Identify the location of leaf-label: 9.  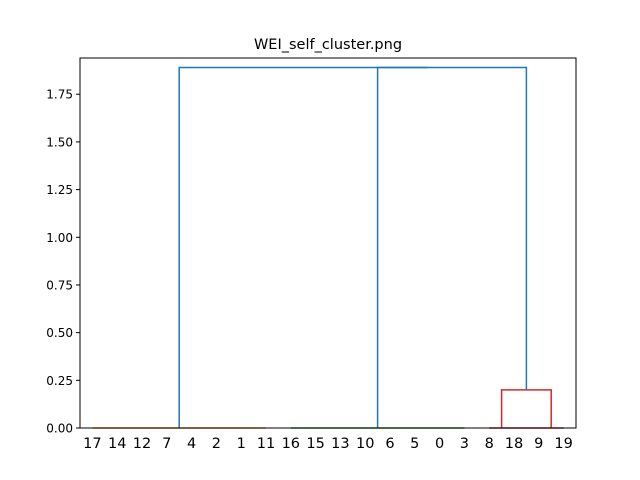
(538, 444).